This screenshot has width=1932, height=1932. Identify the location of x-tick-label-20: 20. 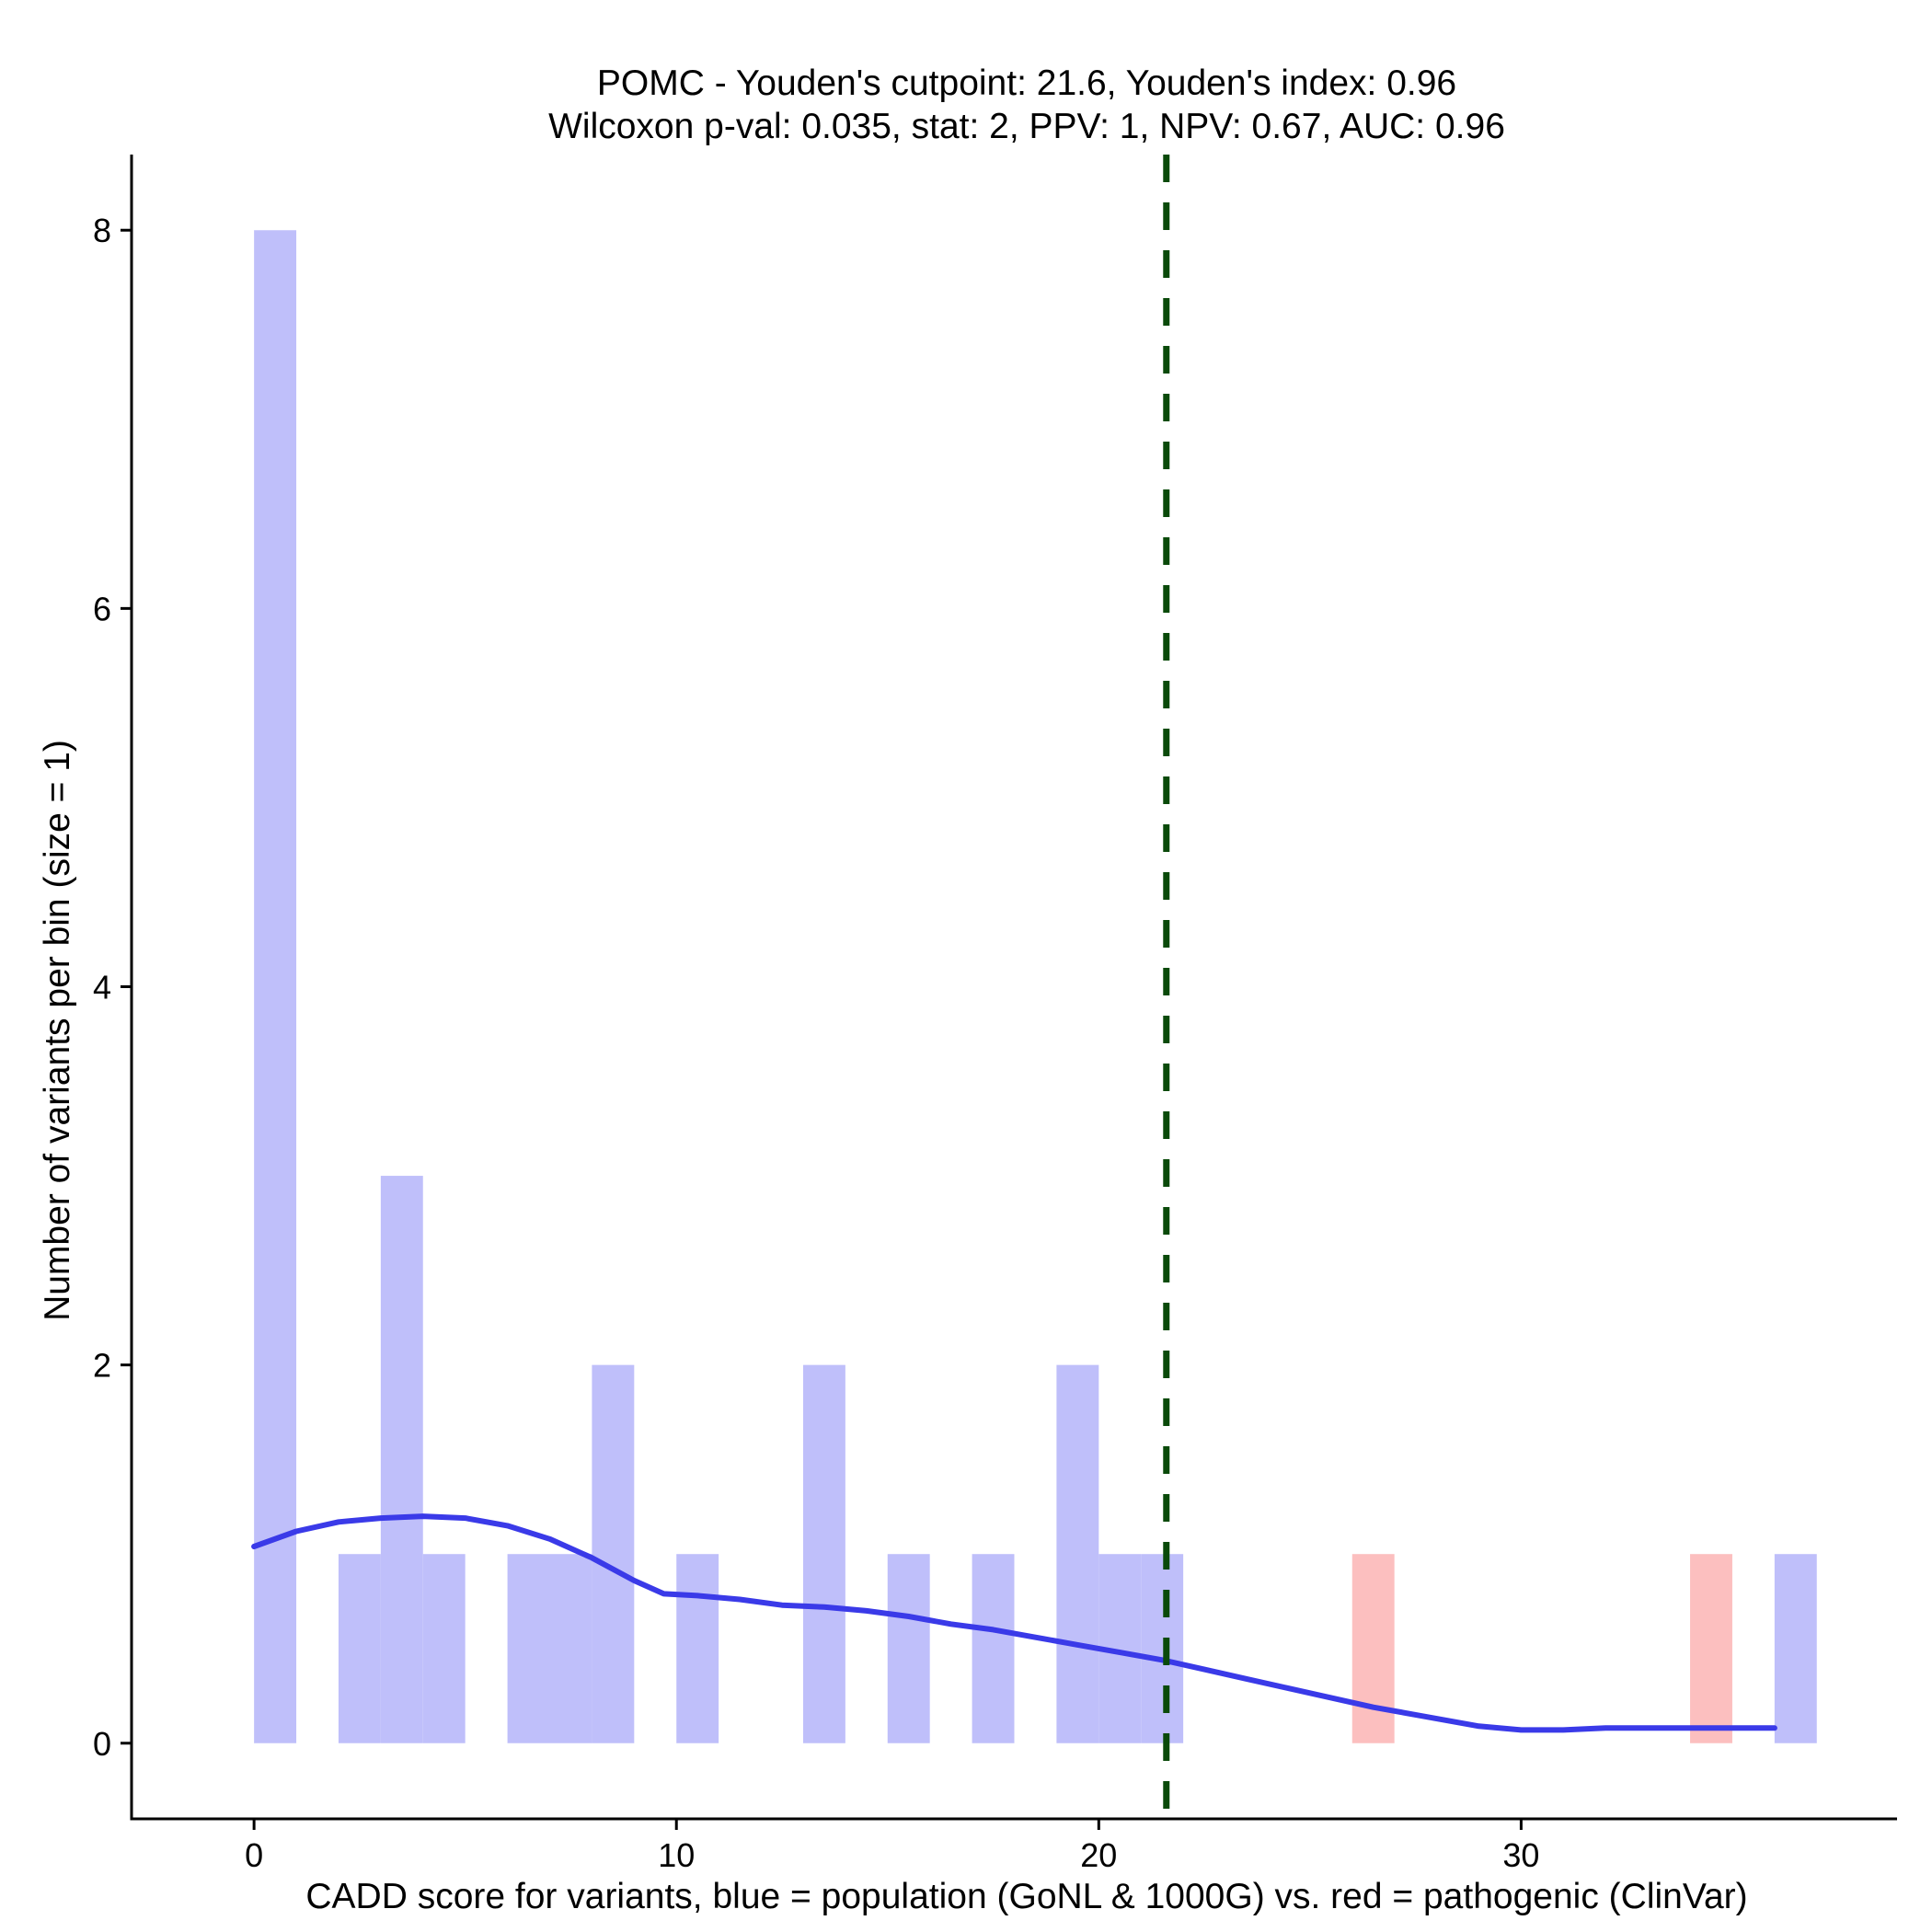
(1098, 1855).